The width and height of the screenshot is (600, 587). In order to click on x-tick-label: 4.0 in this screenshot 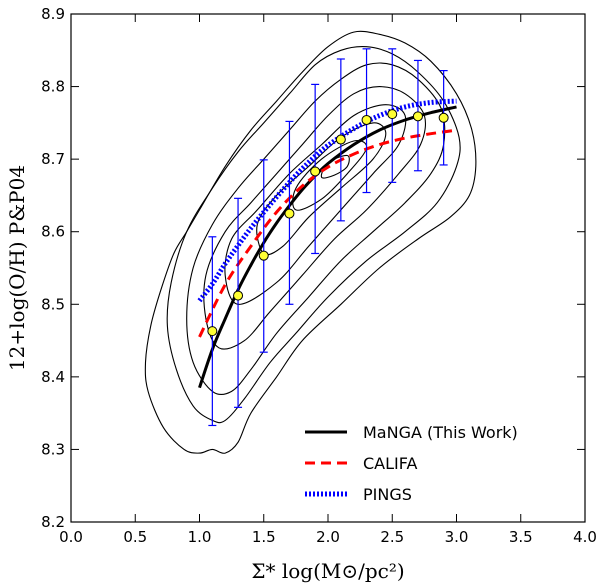, I will do `click(585, 537)`.